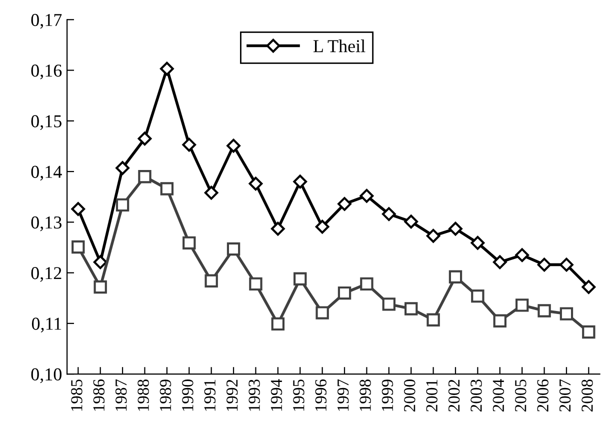 Image resolution: width=604 pixels, height=427 pixels. Describe the element at coordinates (143, 395) in the screenshot. I see `x-tick-label: 1988` at that location.